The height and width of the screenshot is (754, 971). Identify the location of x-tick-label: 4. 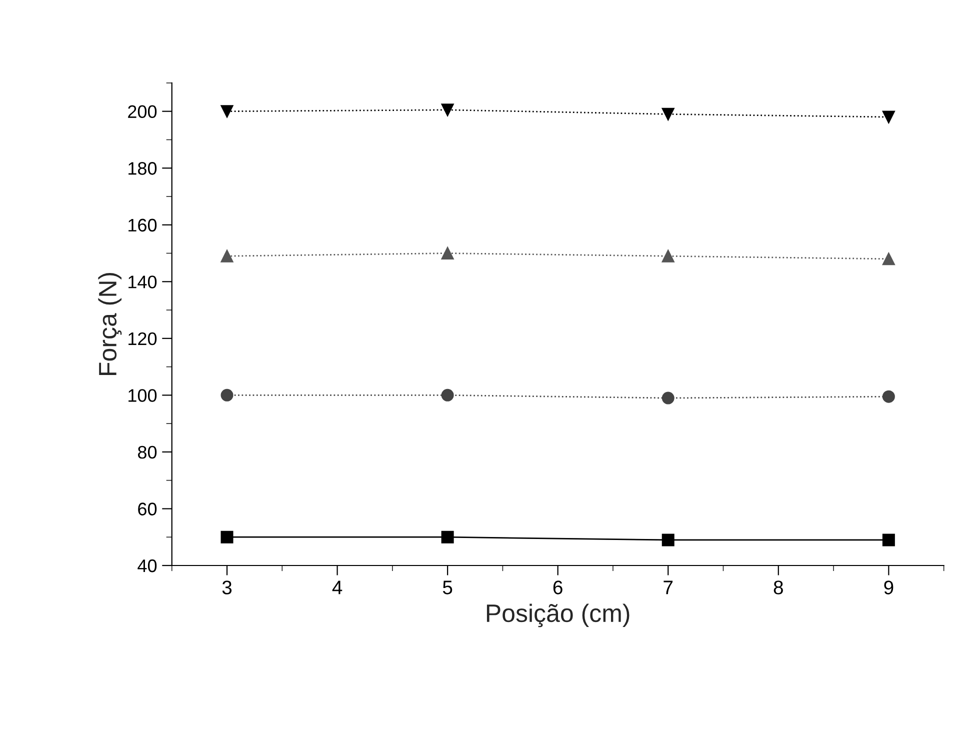
(337, 587).